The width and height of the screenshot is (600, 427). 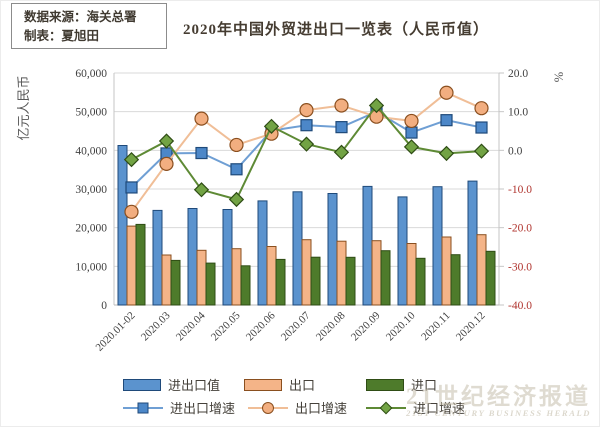 What do you see at coordinates (424, 385) in the screenshot?
I see `legend-label: 进口` at bounding box center [424, 385].